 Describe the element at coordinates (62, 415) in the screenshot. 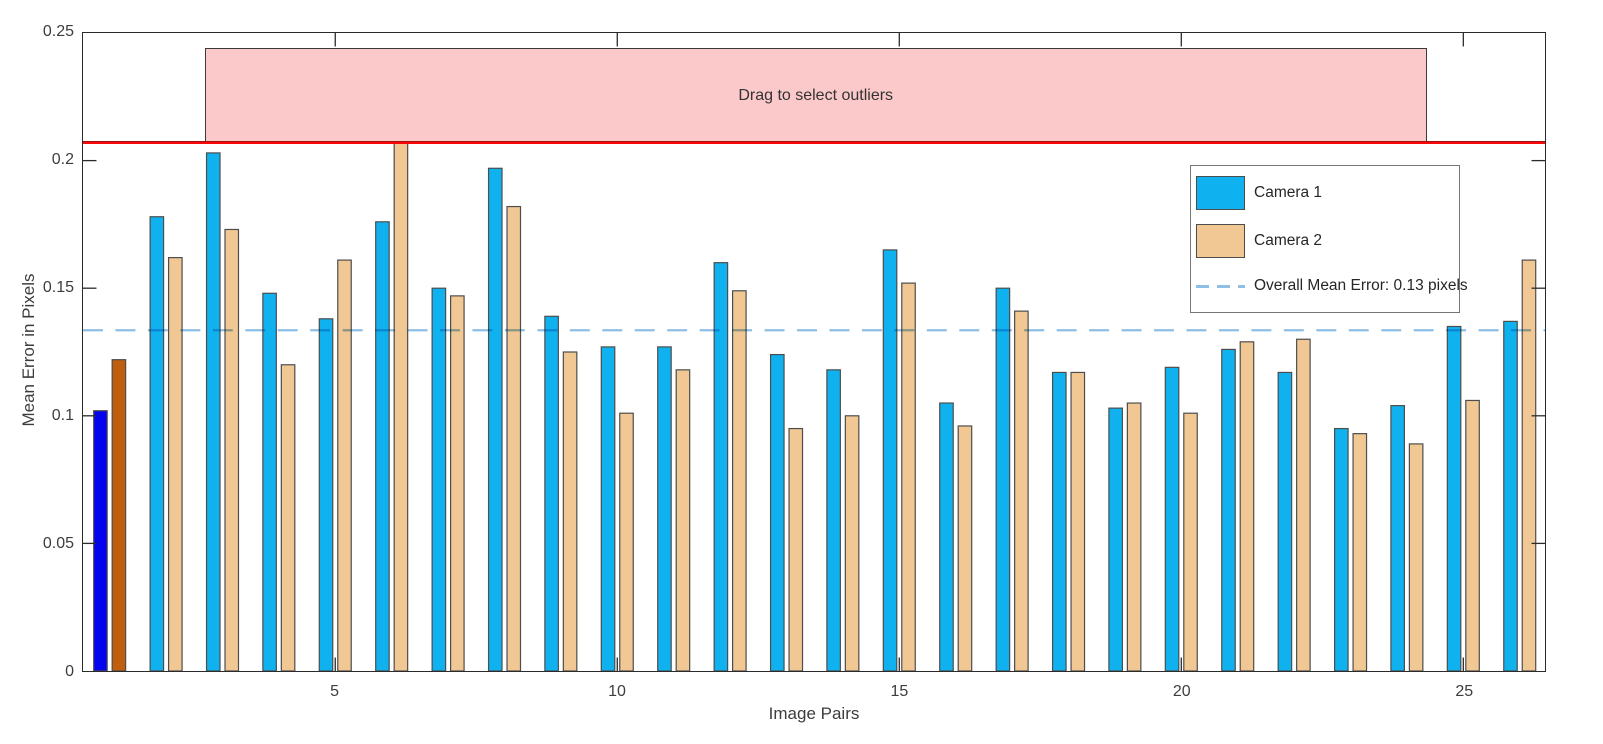

I see `y-tick-label: 0.1` at that location.